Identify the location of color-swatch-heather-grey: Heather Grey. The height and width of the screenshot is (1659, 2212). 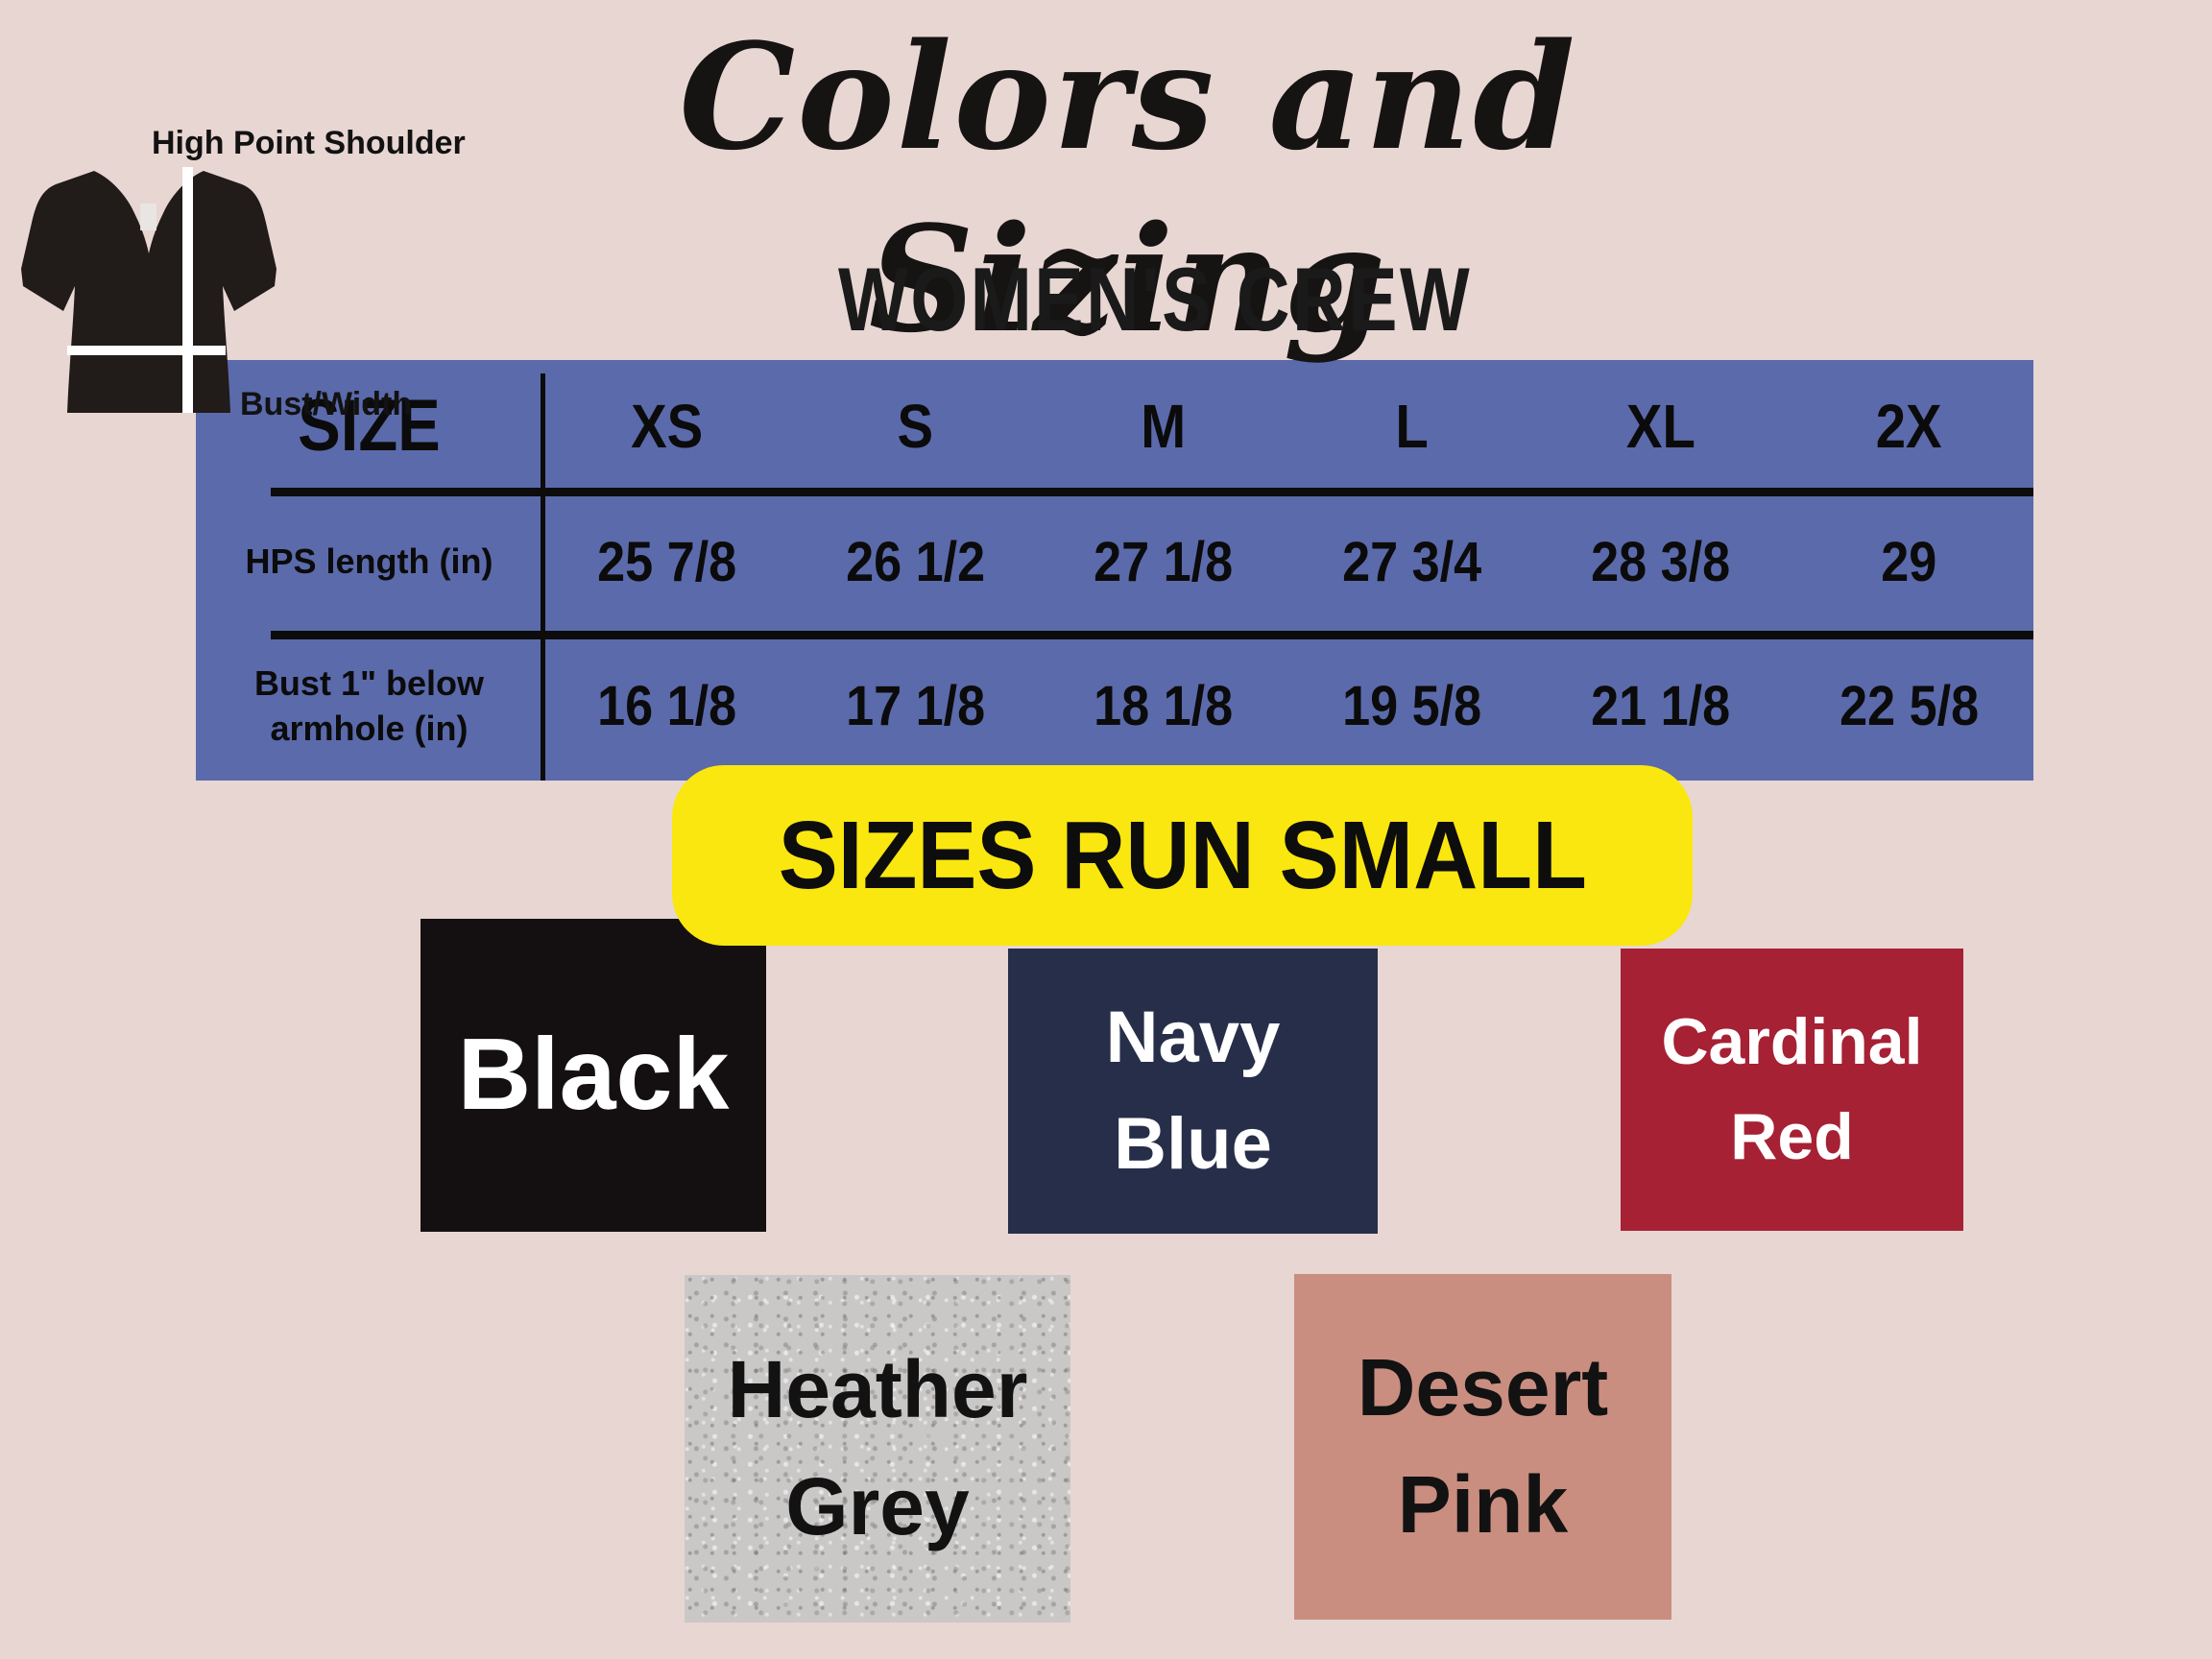
(877, 1449).